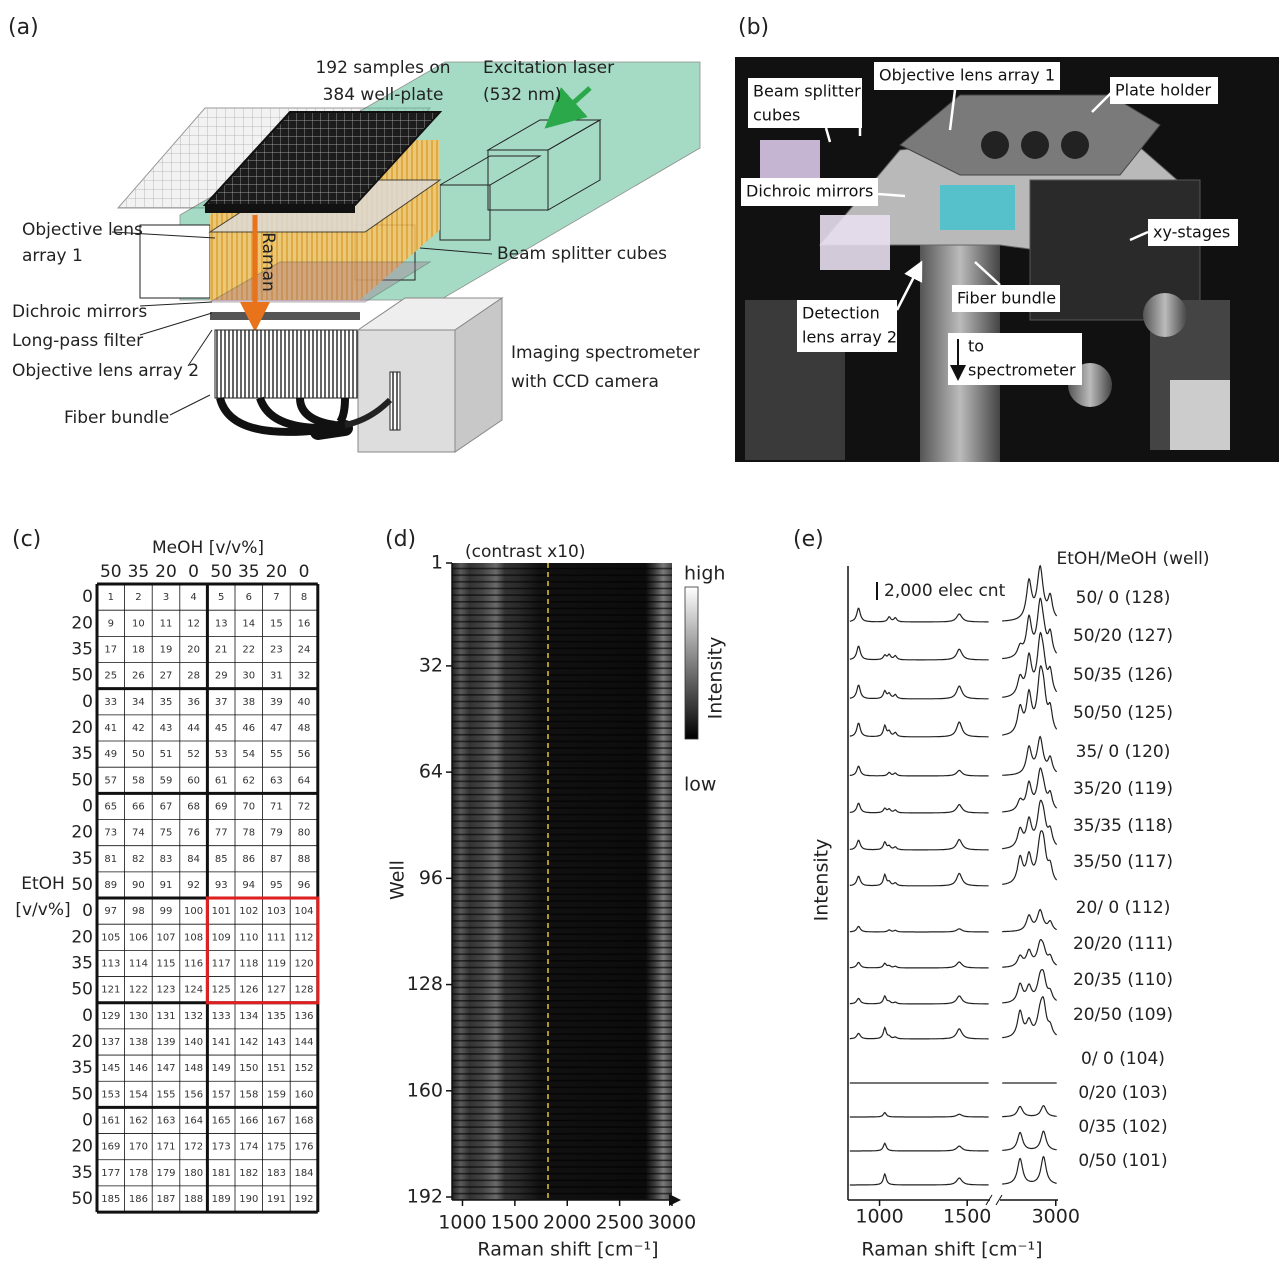 The height and width of the screenshot is (1261, 1279). Describe the element at coordinates (193, 1173) in the screenshot. I see `cell-number: 180` at that location.